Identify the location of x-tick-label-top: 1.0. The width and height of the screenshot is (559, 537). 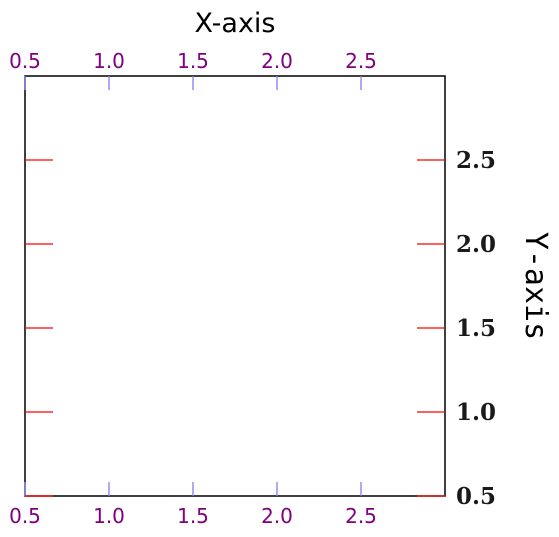
(109, 61).